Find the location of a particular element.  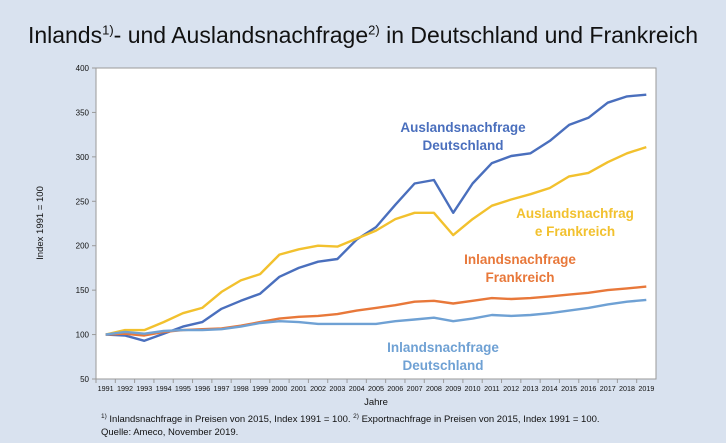

x-tick-label: 1992 is located at coordinates (125, 388).